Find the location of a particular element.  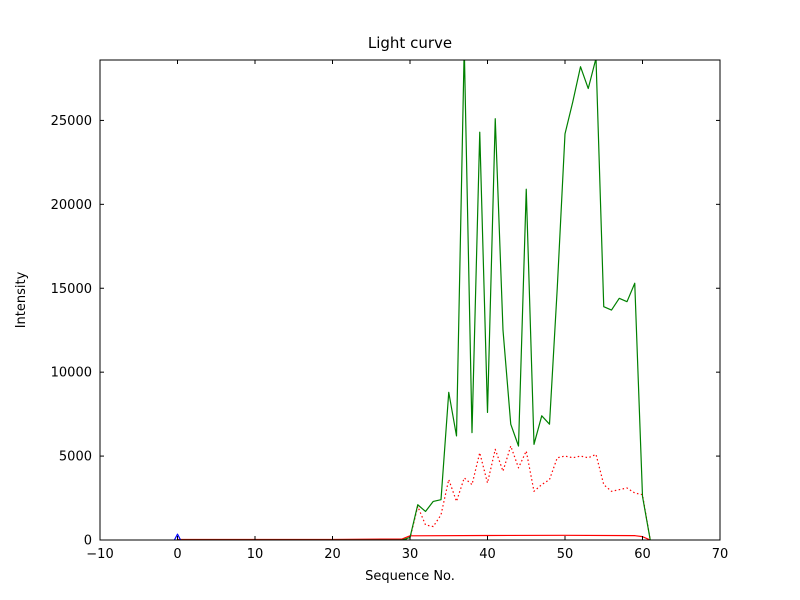

x-tick-label: 50 is located at coordinates (565, 554).